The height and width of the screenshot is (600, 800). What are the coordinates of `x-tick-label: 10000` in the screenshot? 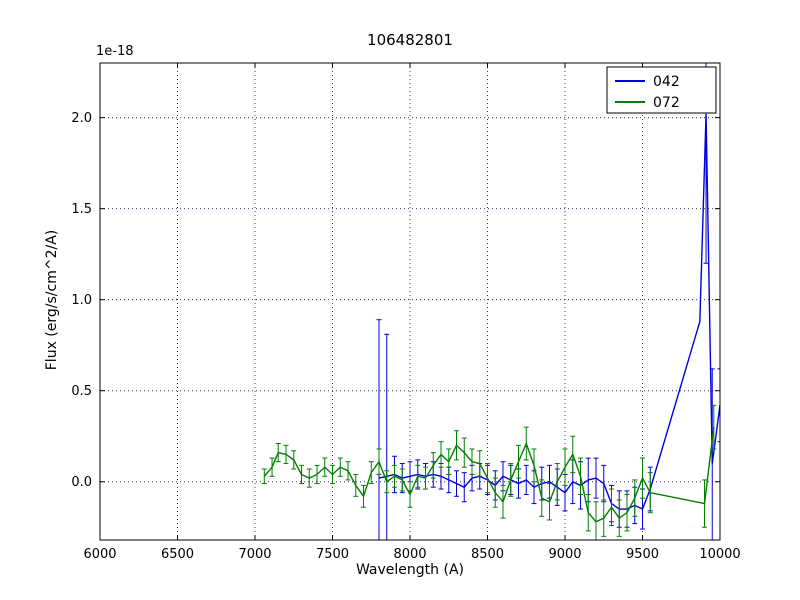 It's located at (719, 554).